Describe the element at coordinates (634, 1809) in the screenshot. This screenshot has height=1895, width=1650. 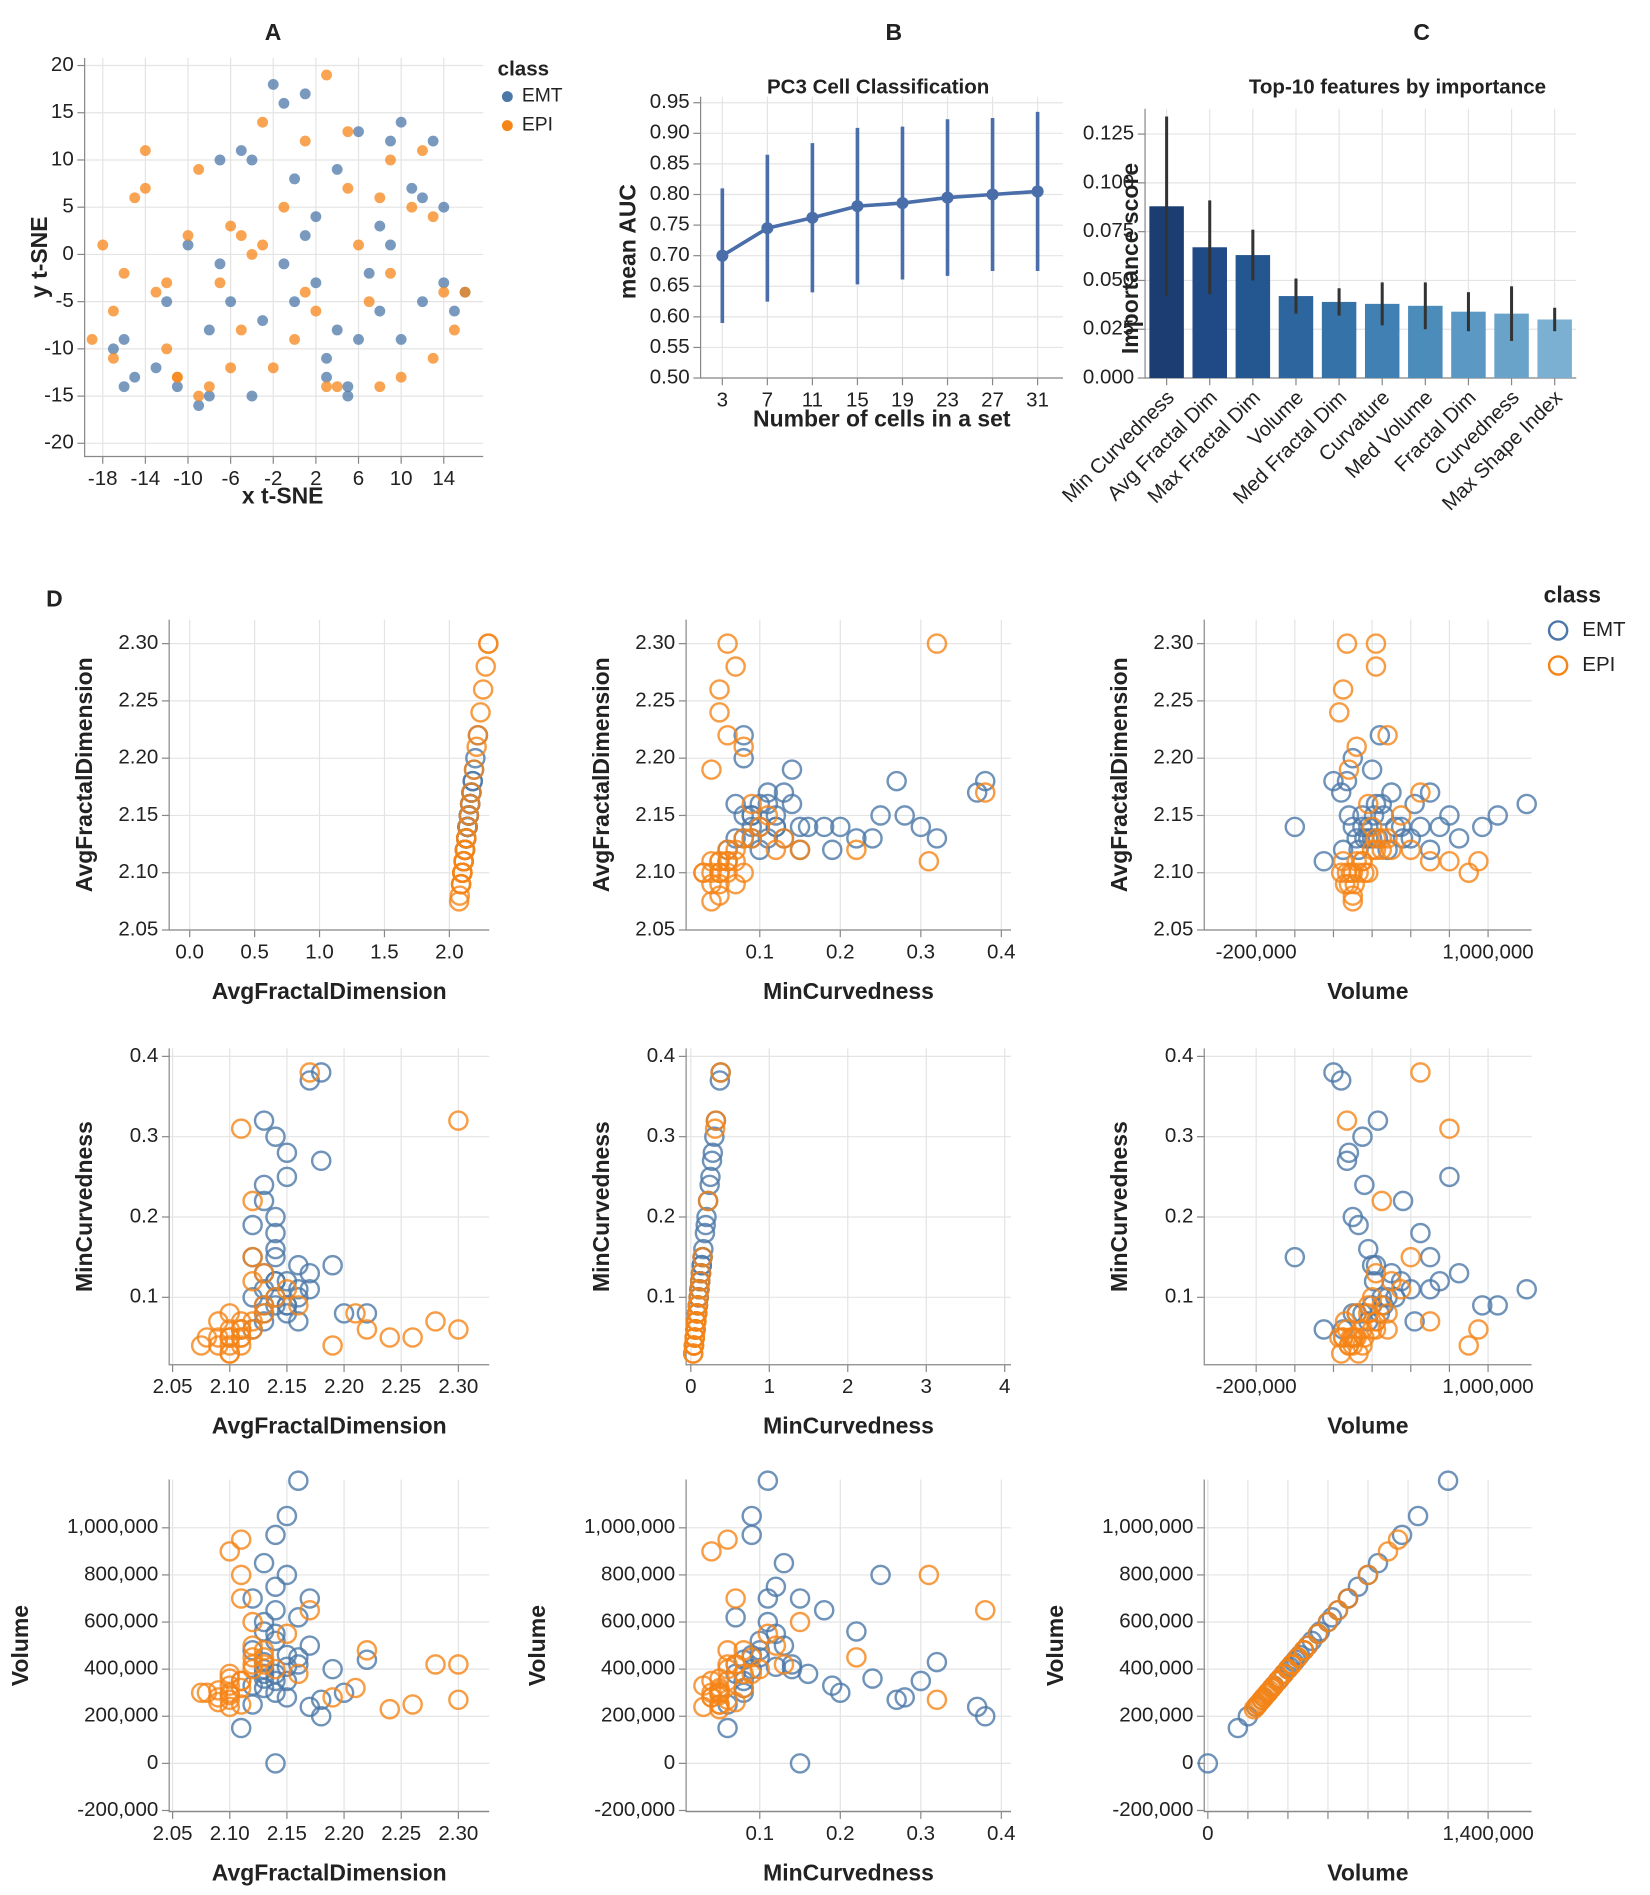
I see `y-tick-label: -200,000` at that location.